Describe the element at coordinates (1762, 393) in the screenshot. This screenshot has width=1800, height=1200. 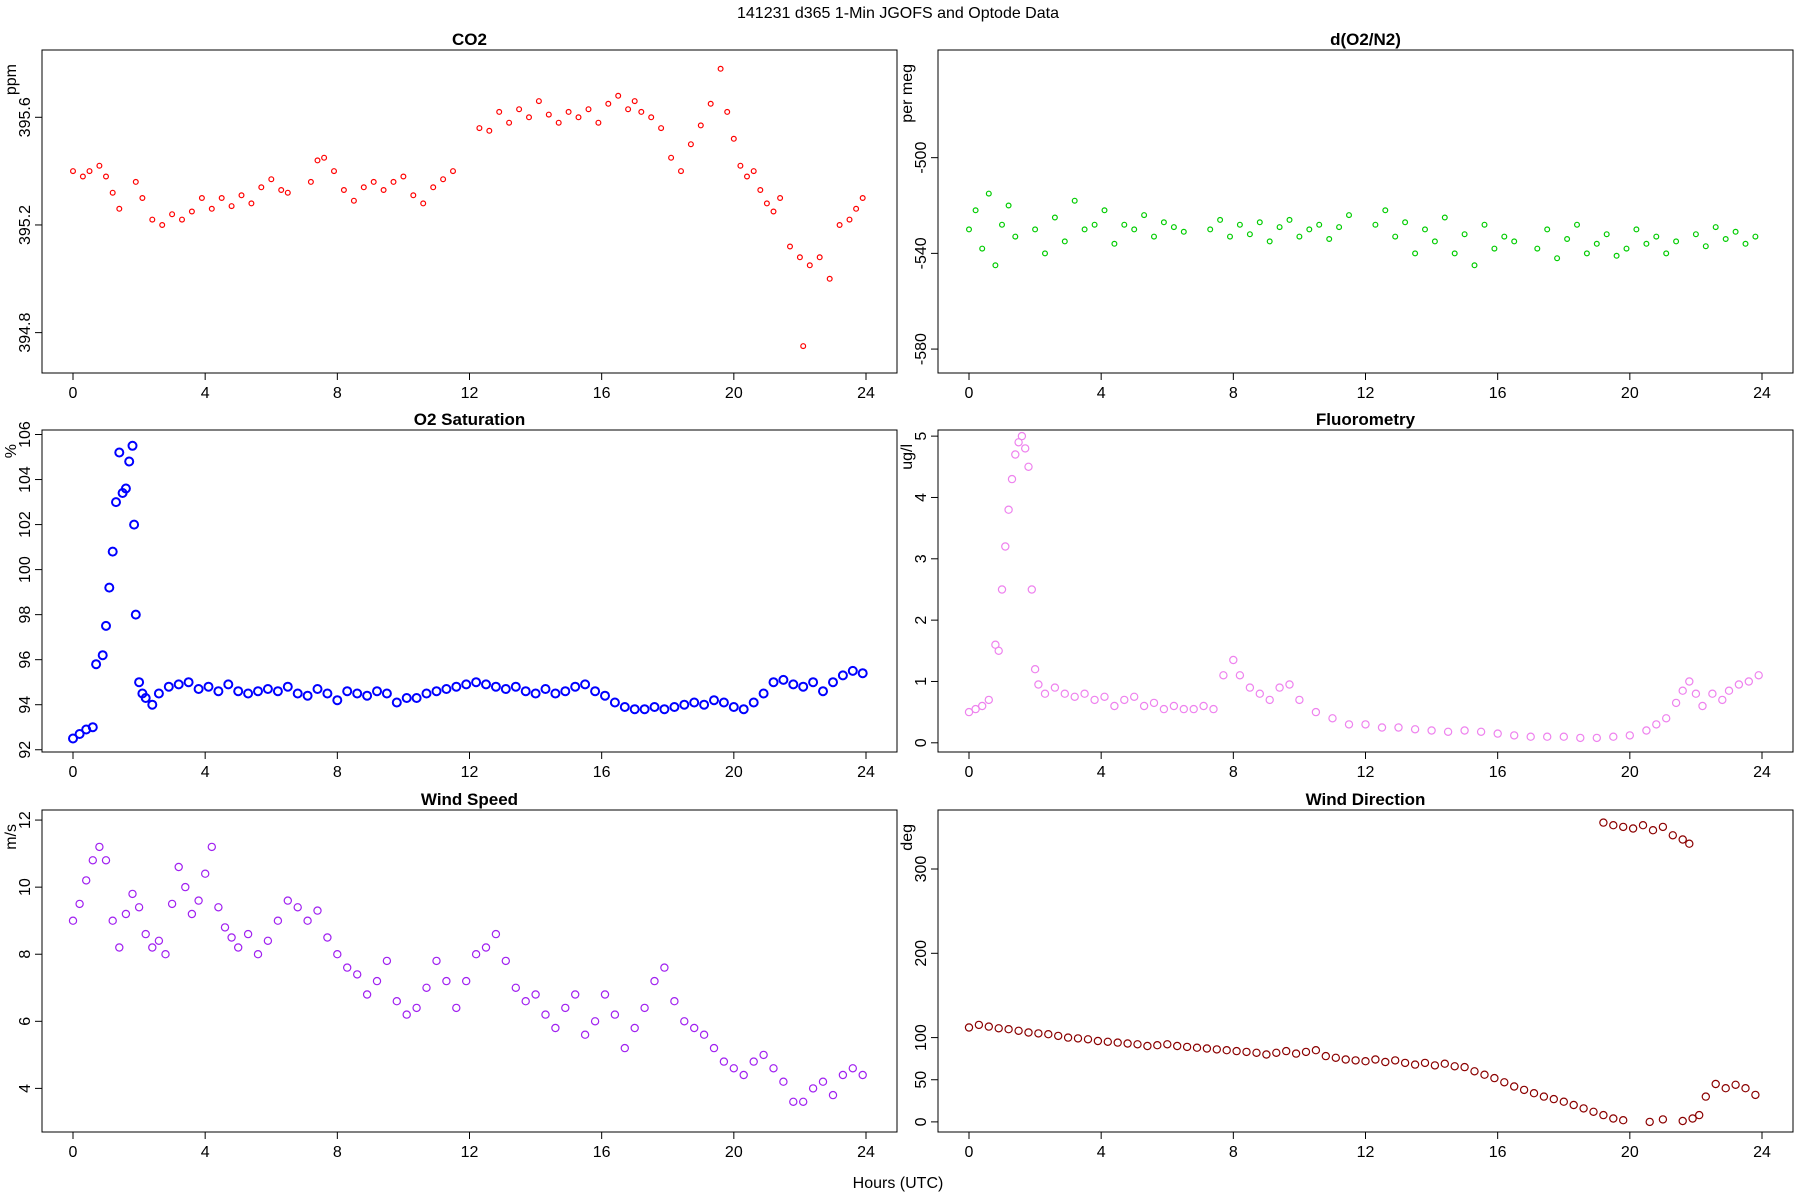
I see `do2n2-xtick-label: 24` at that location.